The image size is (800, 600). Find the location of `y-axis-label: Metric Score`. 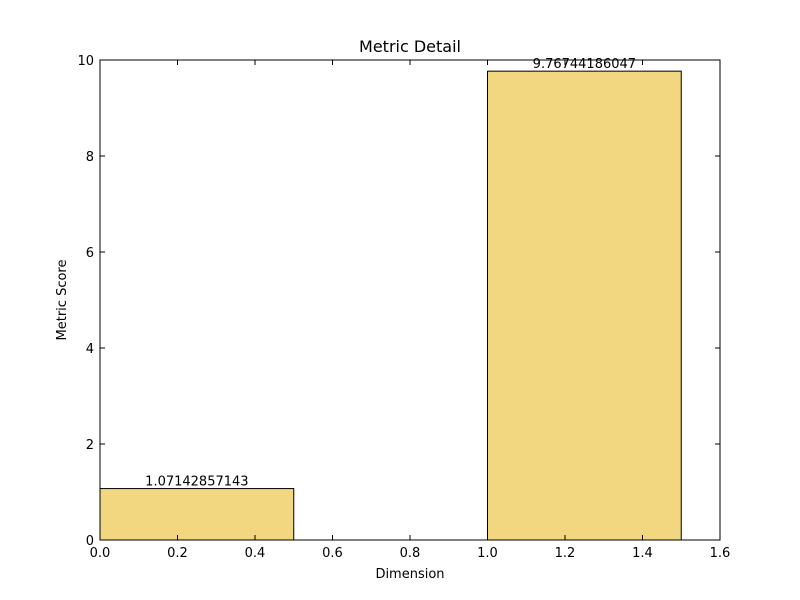

y-axis-label: Metric Score is located at coordinates (62, 300).